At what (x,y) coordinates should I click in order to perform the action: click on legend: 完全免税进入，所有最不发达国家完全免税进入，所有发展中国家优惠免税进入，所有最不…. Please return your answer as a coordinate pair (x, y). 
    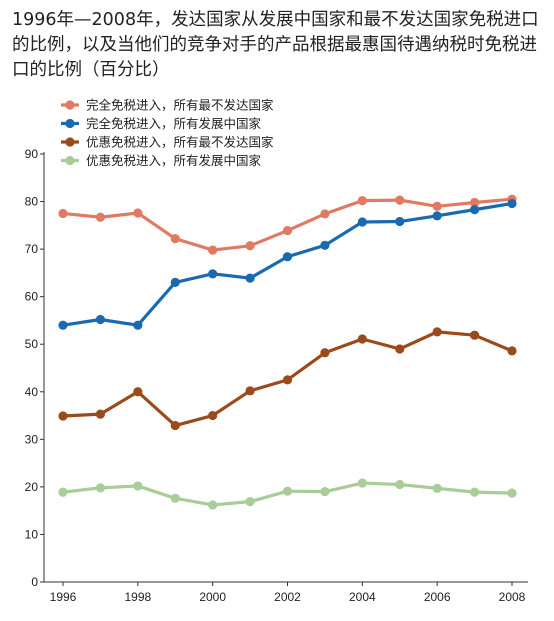
    Looking at the image, I should click on (167, 133).